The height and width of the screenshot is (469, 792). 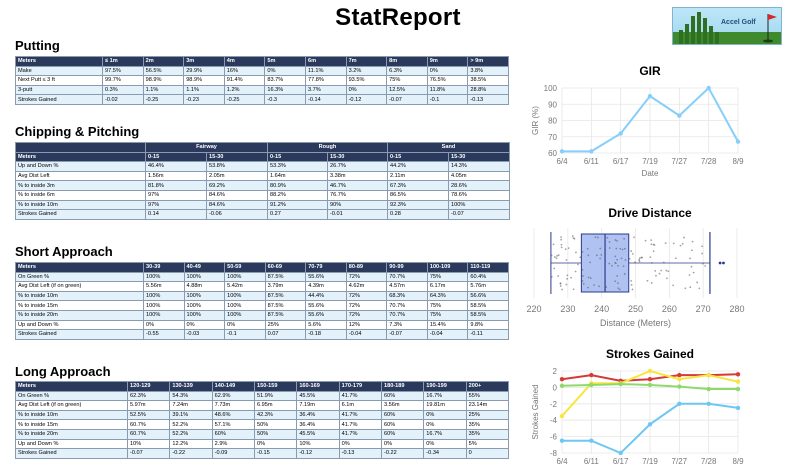 I want to click on table-cell: 45.5%, so click(x=318, y=434).